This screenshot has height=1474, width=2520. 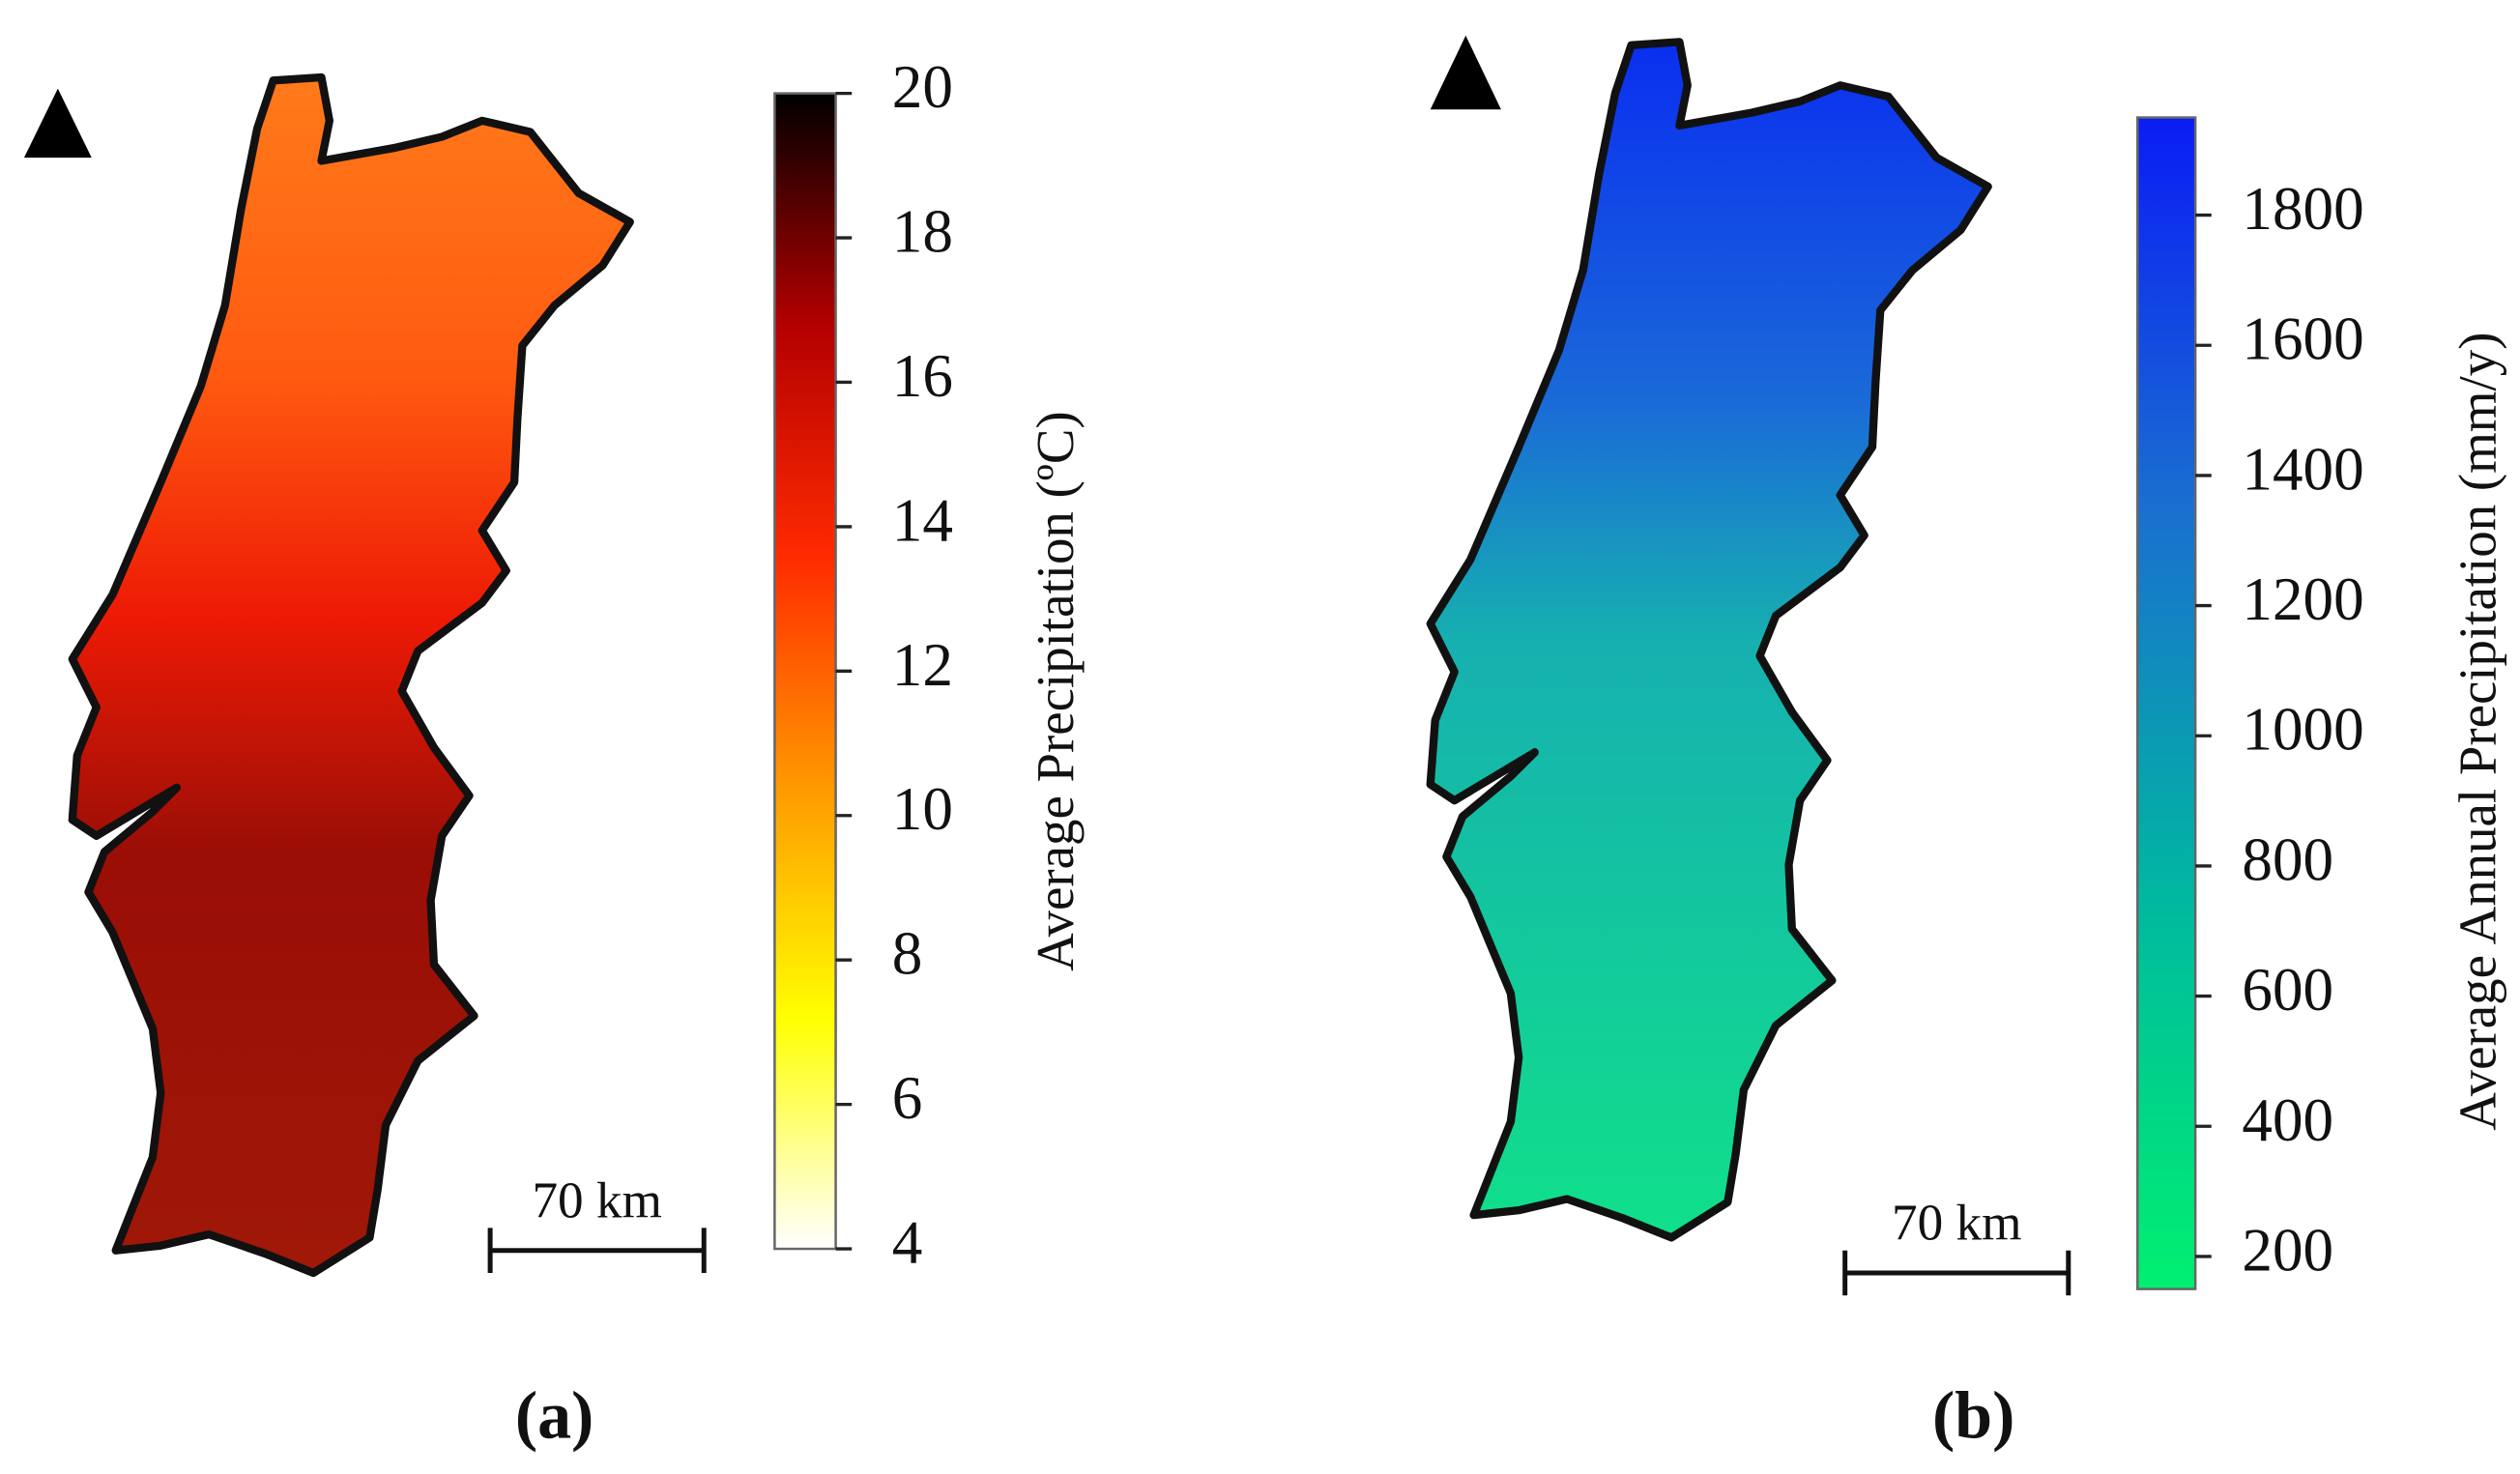 What do you see at coordinates (923, 809) in the screenshot?
I see `tick-label: 10` at bounding box center [923, 809].